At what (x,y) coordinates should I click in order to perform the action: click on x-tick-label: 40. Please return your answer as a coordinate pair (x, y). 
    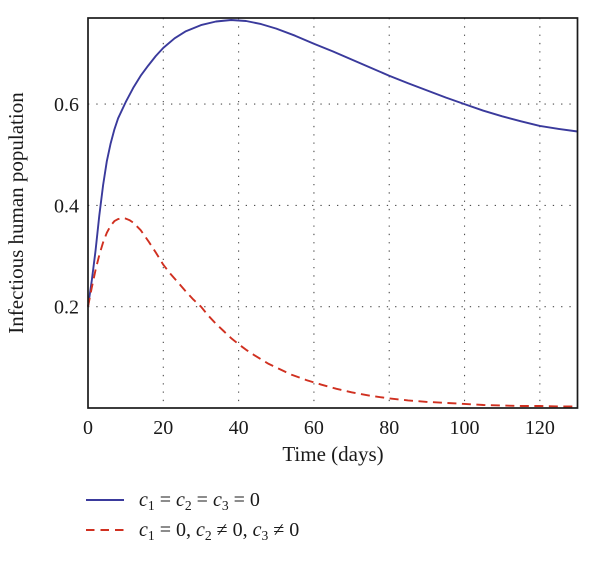
    Looking at the image, I should click on (239, 428).